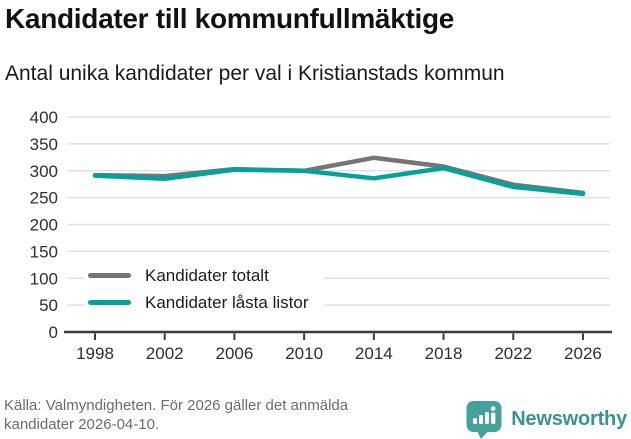 This screenshot has width=631, height=439. Describe the element at coordinates (44, 225) in the screenshot. I see `svg-text: 200` at that location.